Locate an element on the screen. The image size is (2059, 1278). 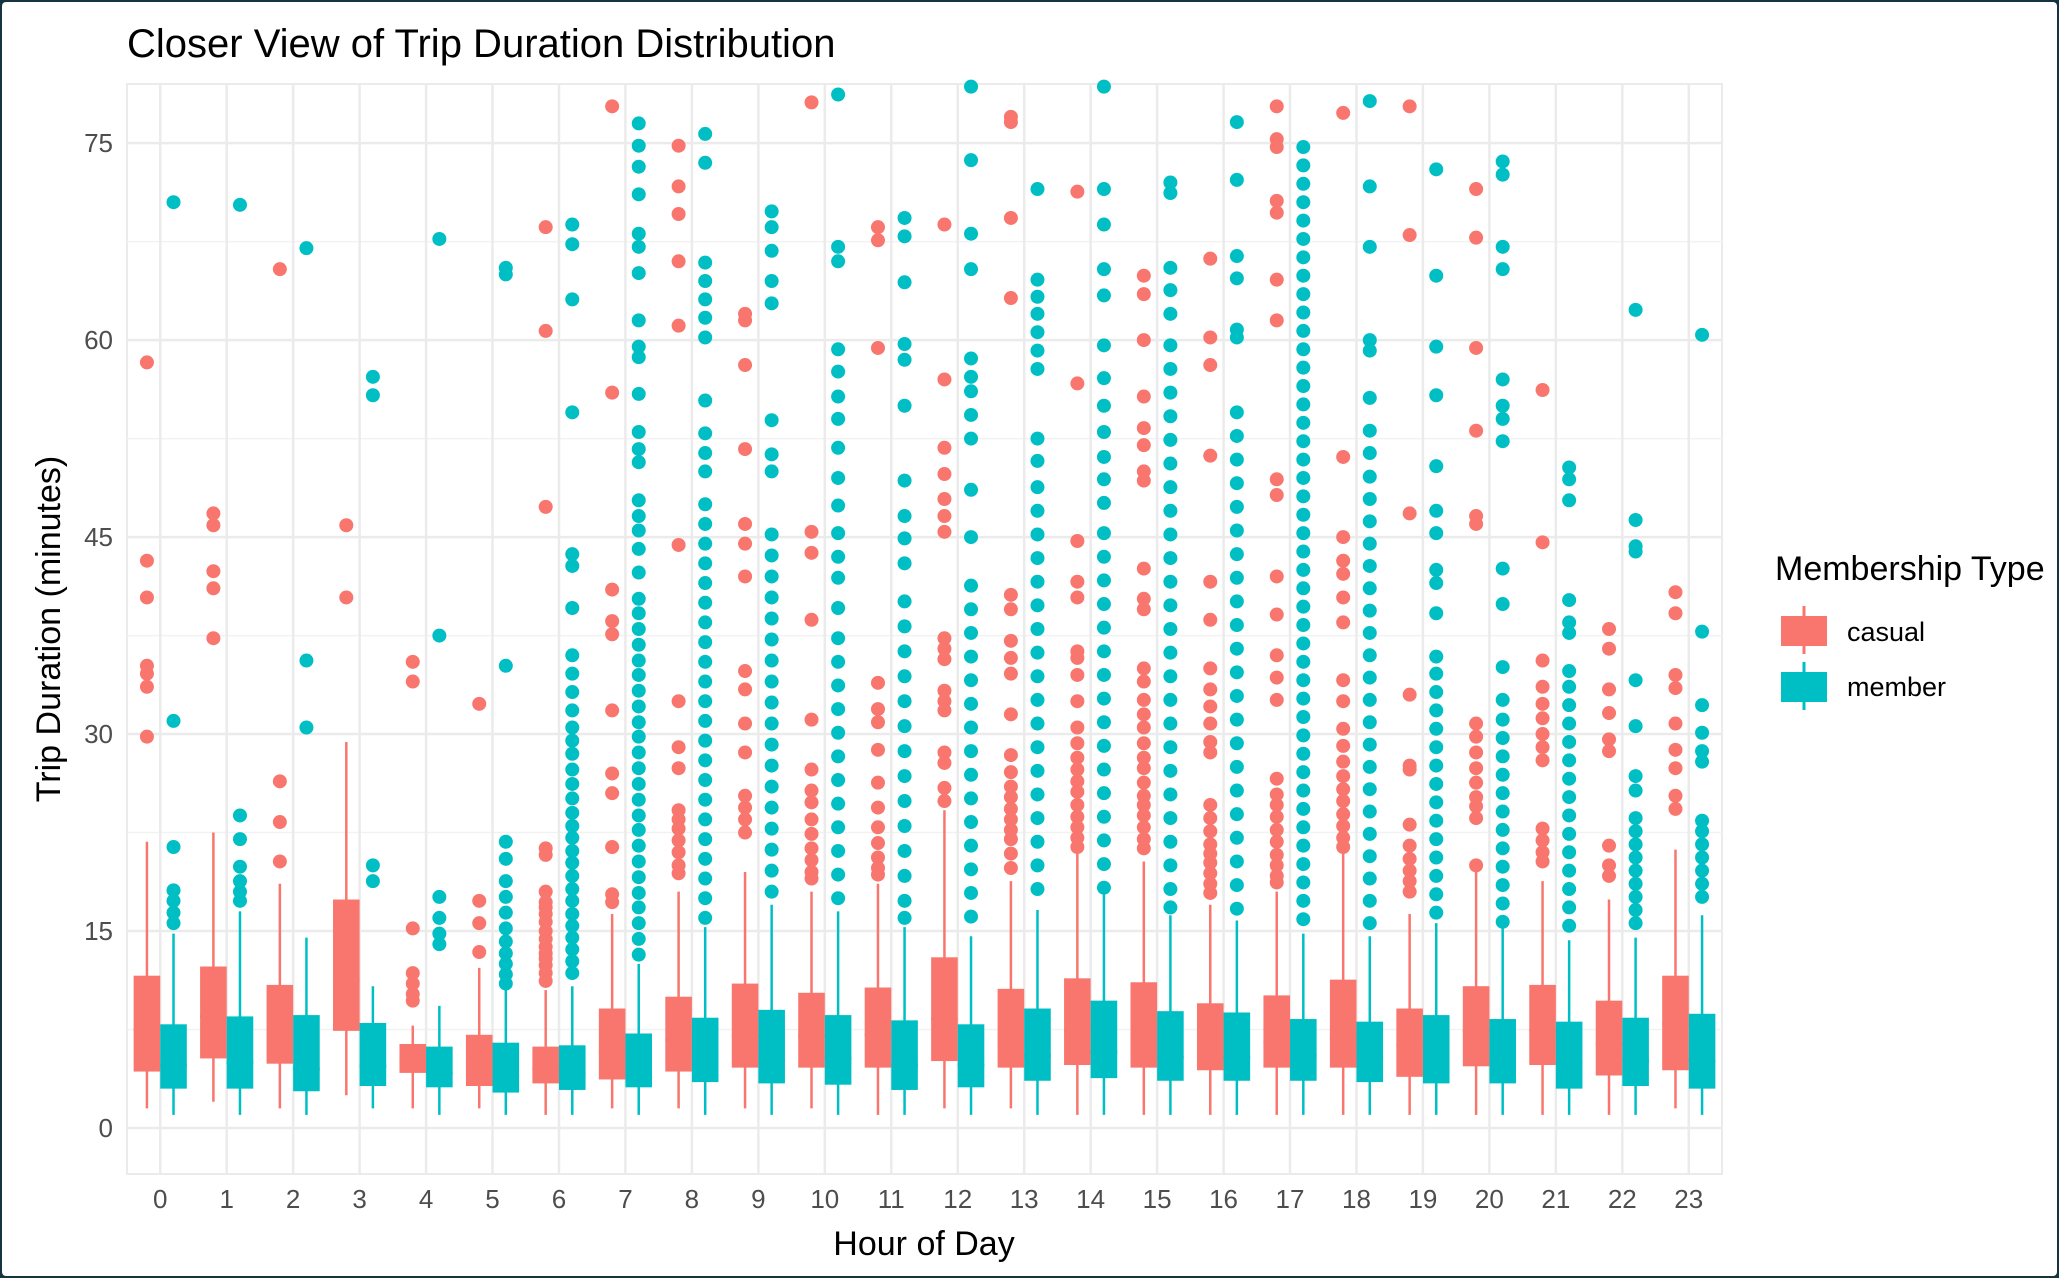
x-tick-label: 20 is located at coordinates (1489, 1199).